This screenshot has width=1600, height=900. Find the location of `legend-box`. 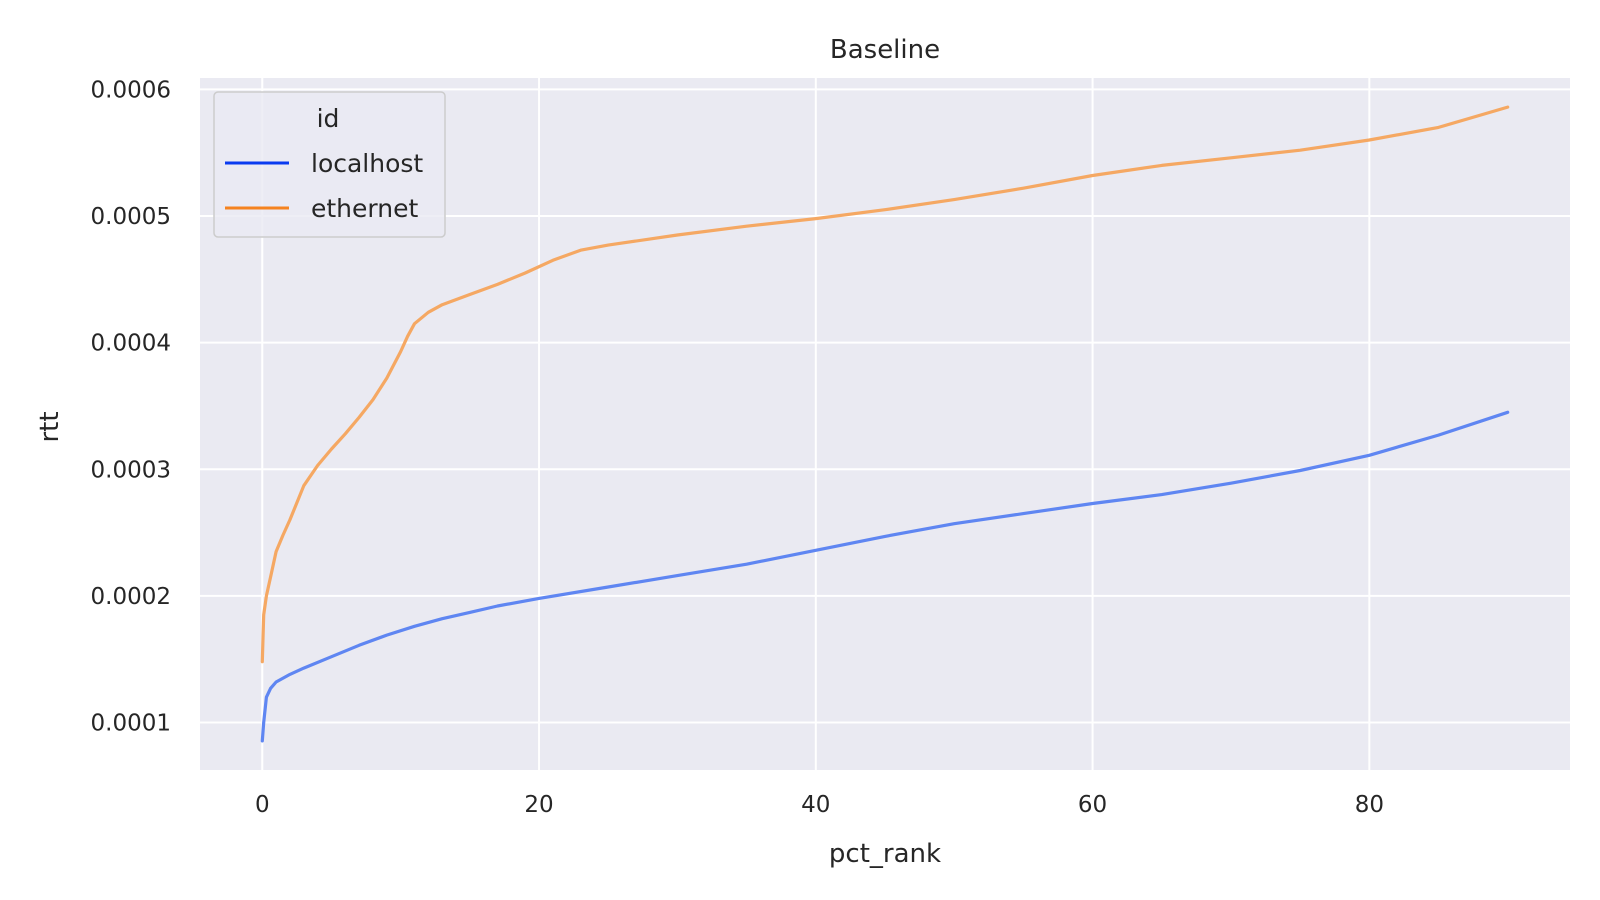

legend-box is located at coordinates (329, 164).